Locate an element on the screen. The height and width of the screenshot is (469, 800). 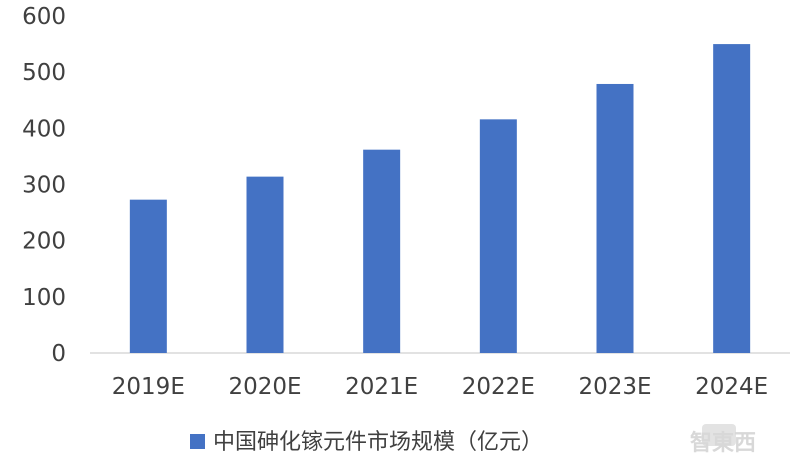
x-tick-label: 2023E is located at coordinates (614, 387).